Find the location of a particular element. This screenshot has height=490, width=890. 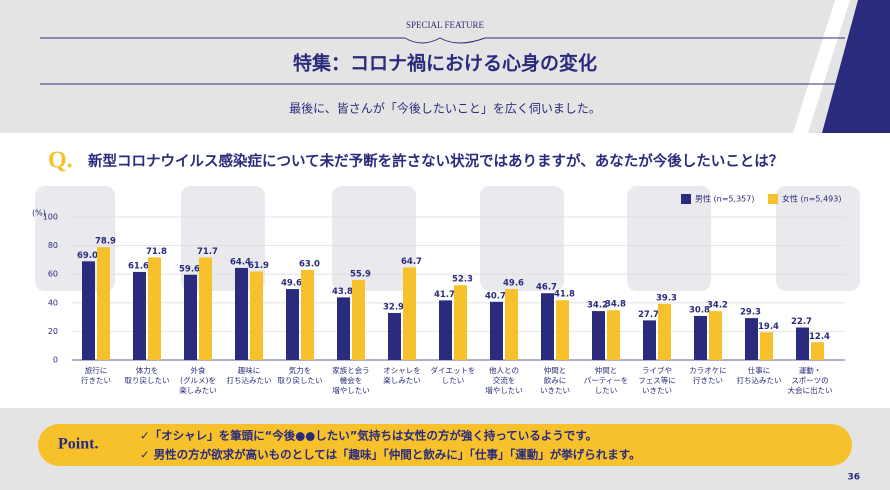

y-tick-label: 100 is located at coordinates (50, 217).